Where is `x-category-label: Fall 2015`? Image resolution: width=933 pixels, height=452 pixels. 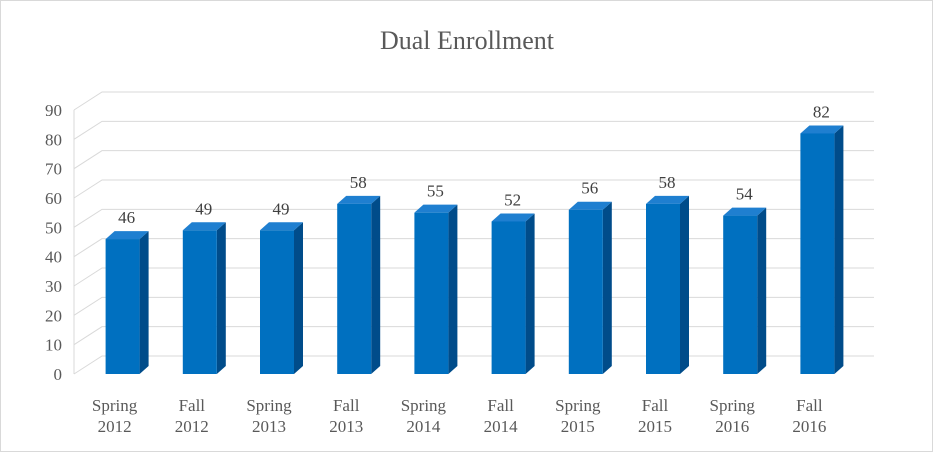
x-category-label: Fall 2015 is located at coordinates (655, 416).